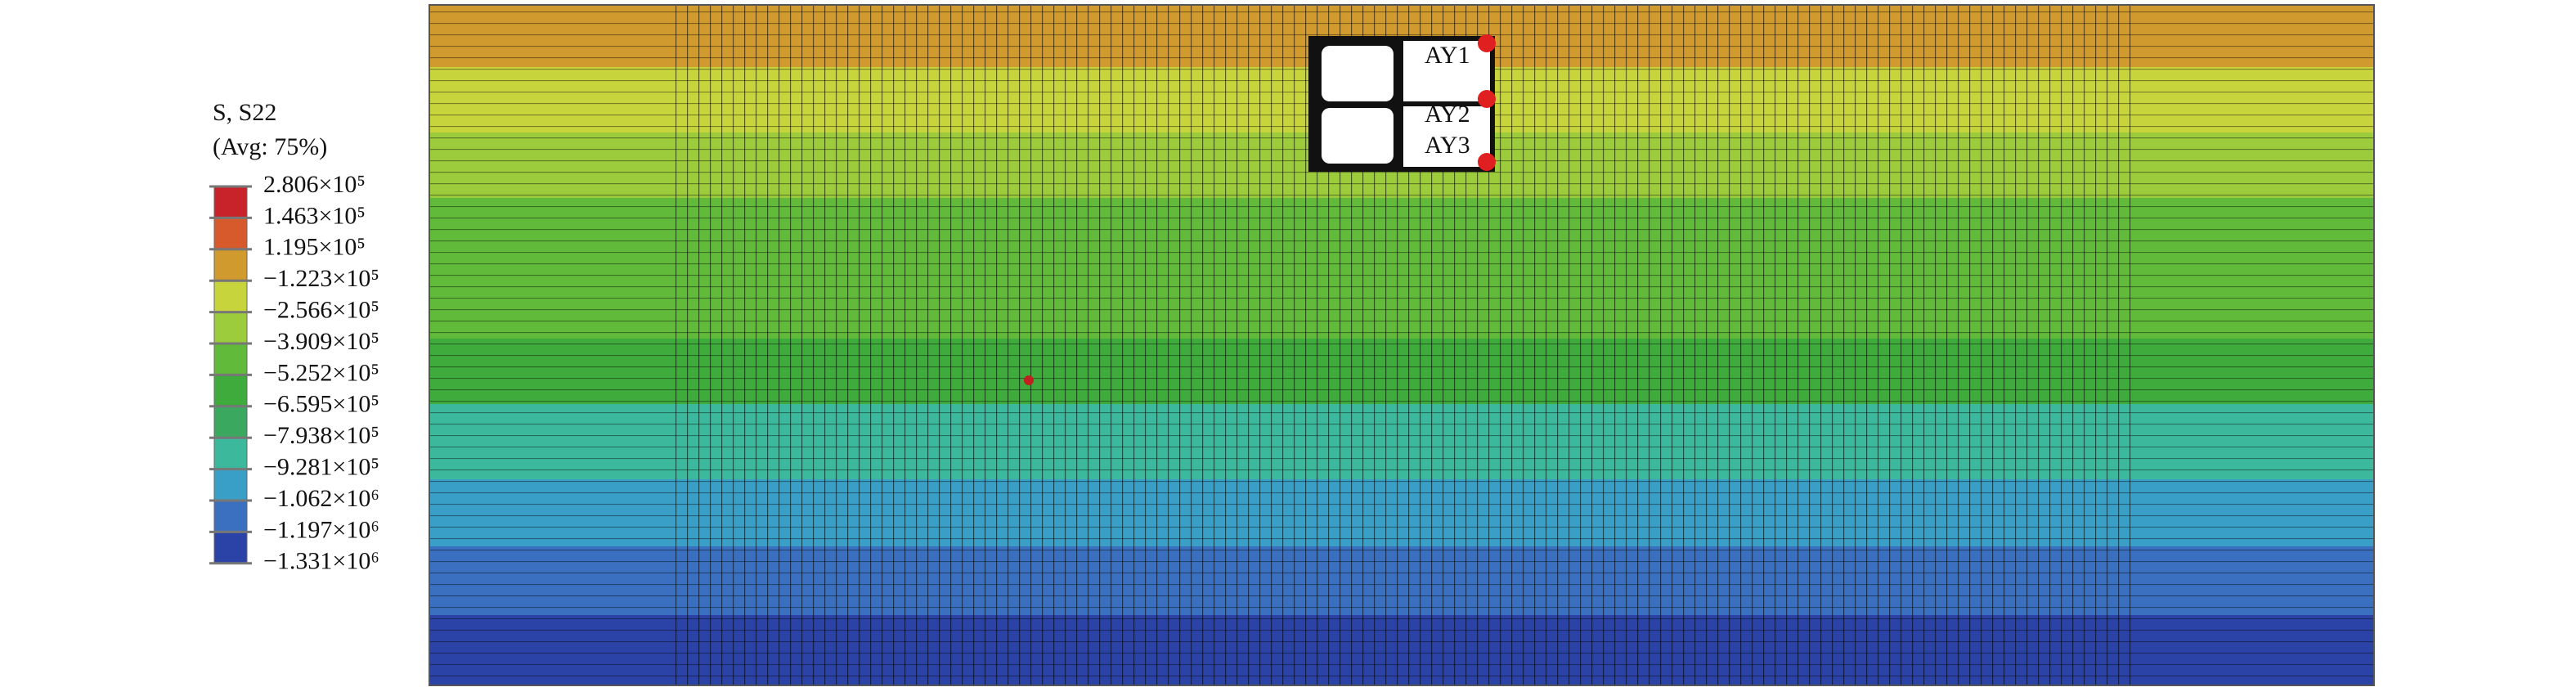 The height and width of the screenshot is (687, 2576). Describe the element at coordinates (314, 184) in the screenshot. I see `legend-label: 2.806×10⁵` at that location.